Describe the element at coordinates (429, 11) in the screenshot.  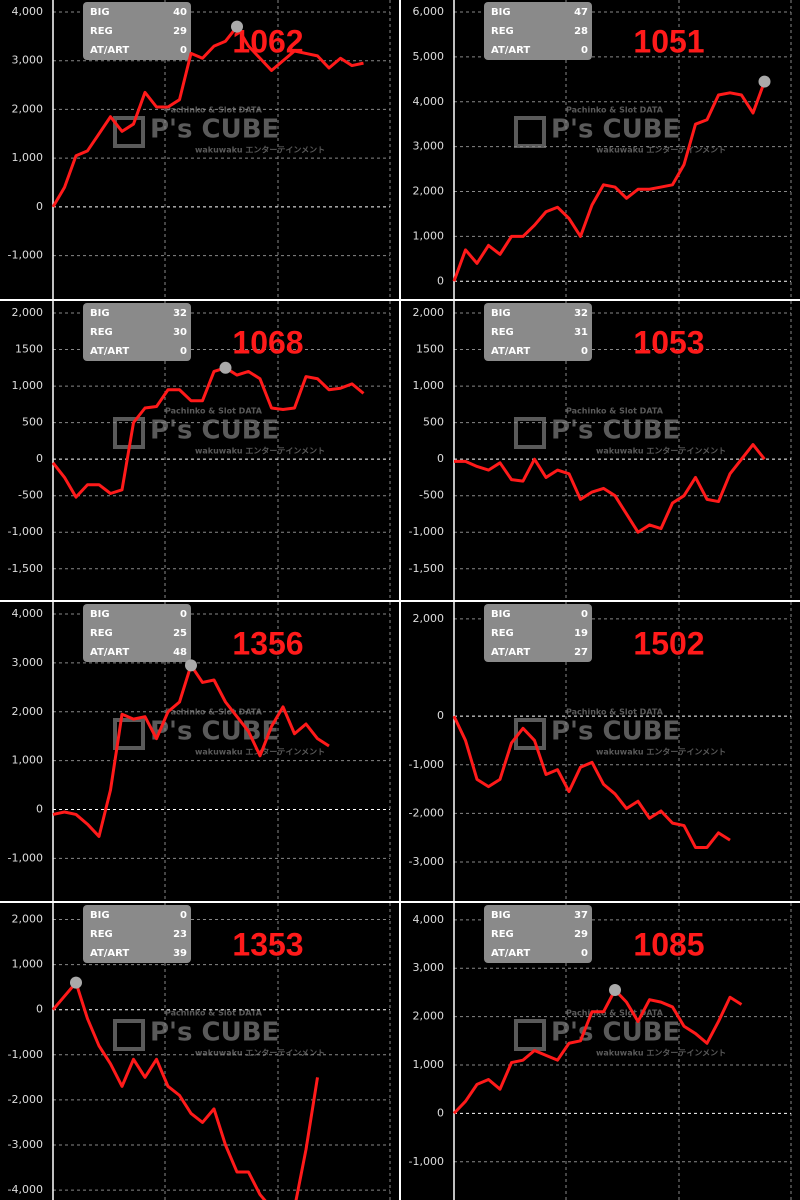
I see `y-tick-label: 6,000` at that location.